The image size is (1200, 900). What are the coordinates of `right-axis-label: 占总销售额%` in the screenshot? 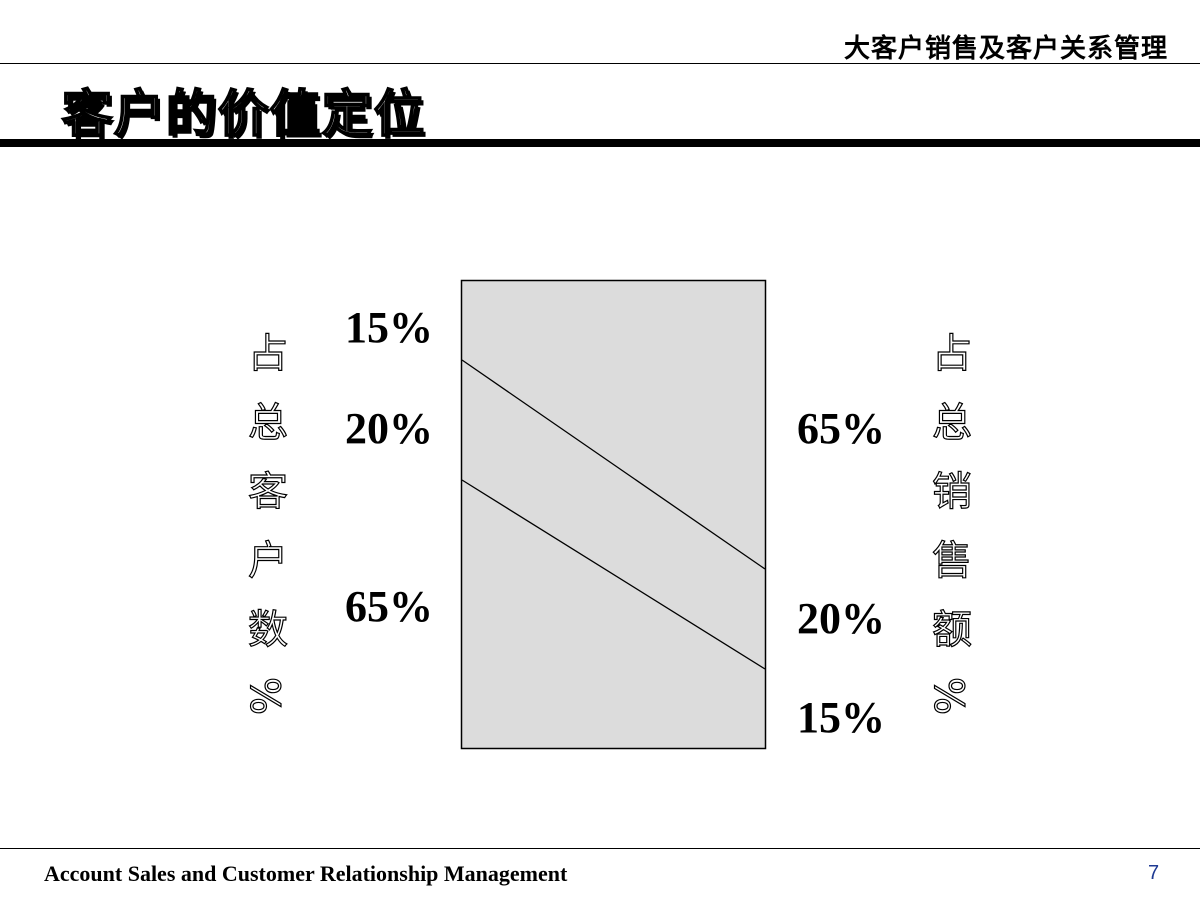 It's located at (947, 538).